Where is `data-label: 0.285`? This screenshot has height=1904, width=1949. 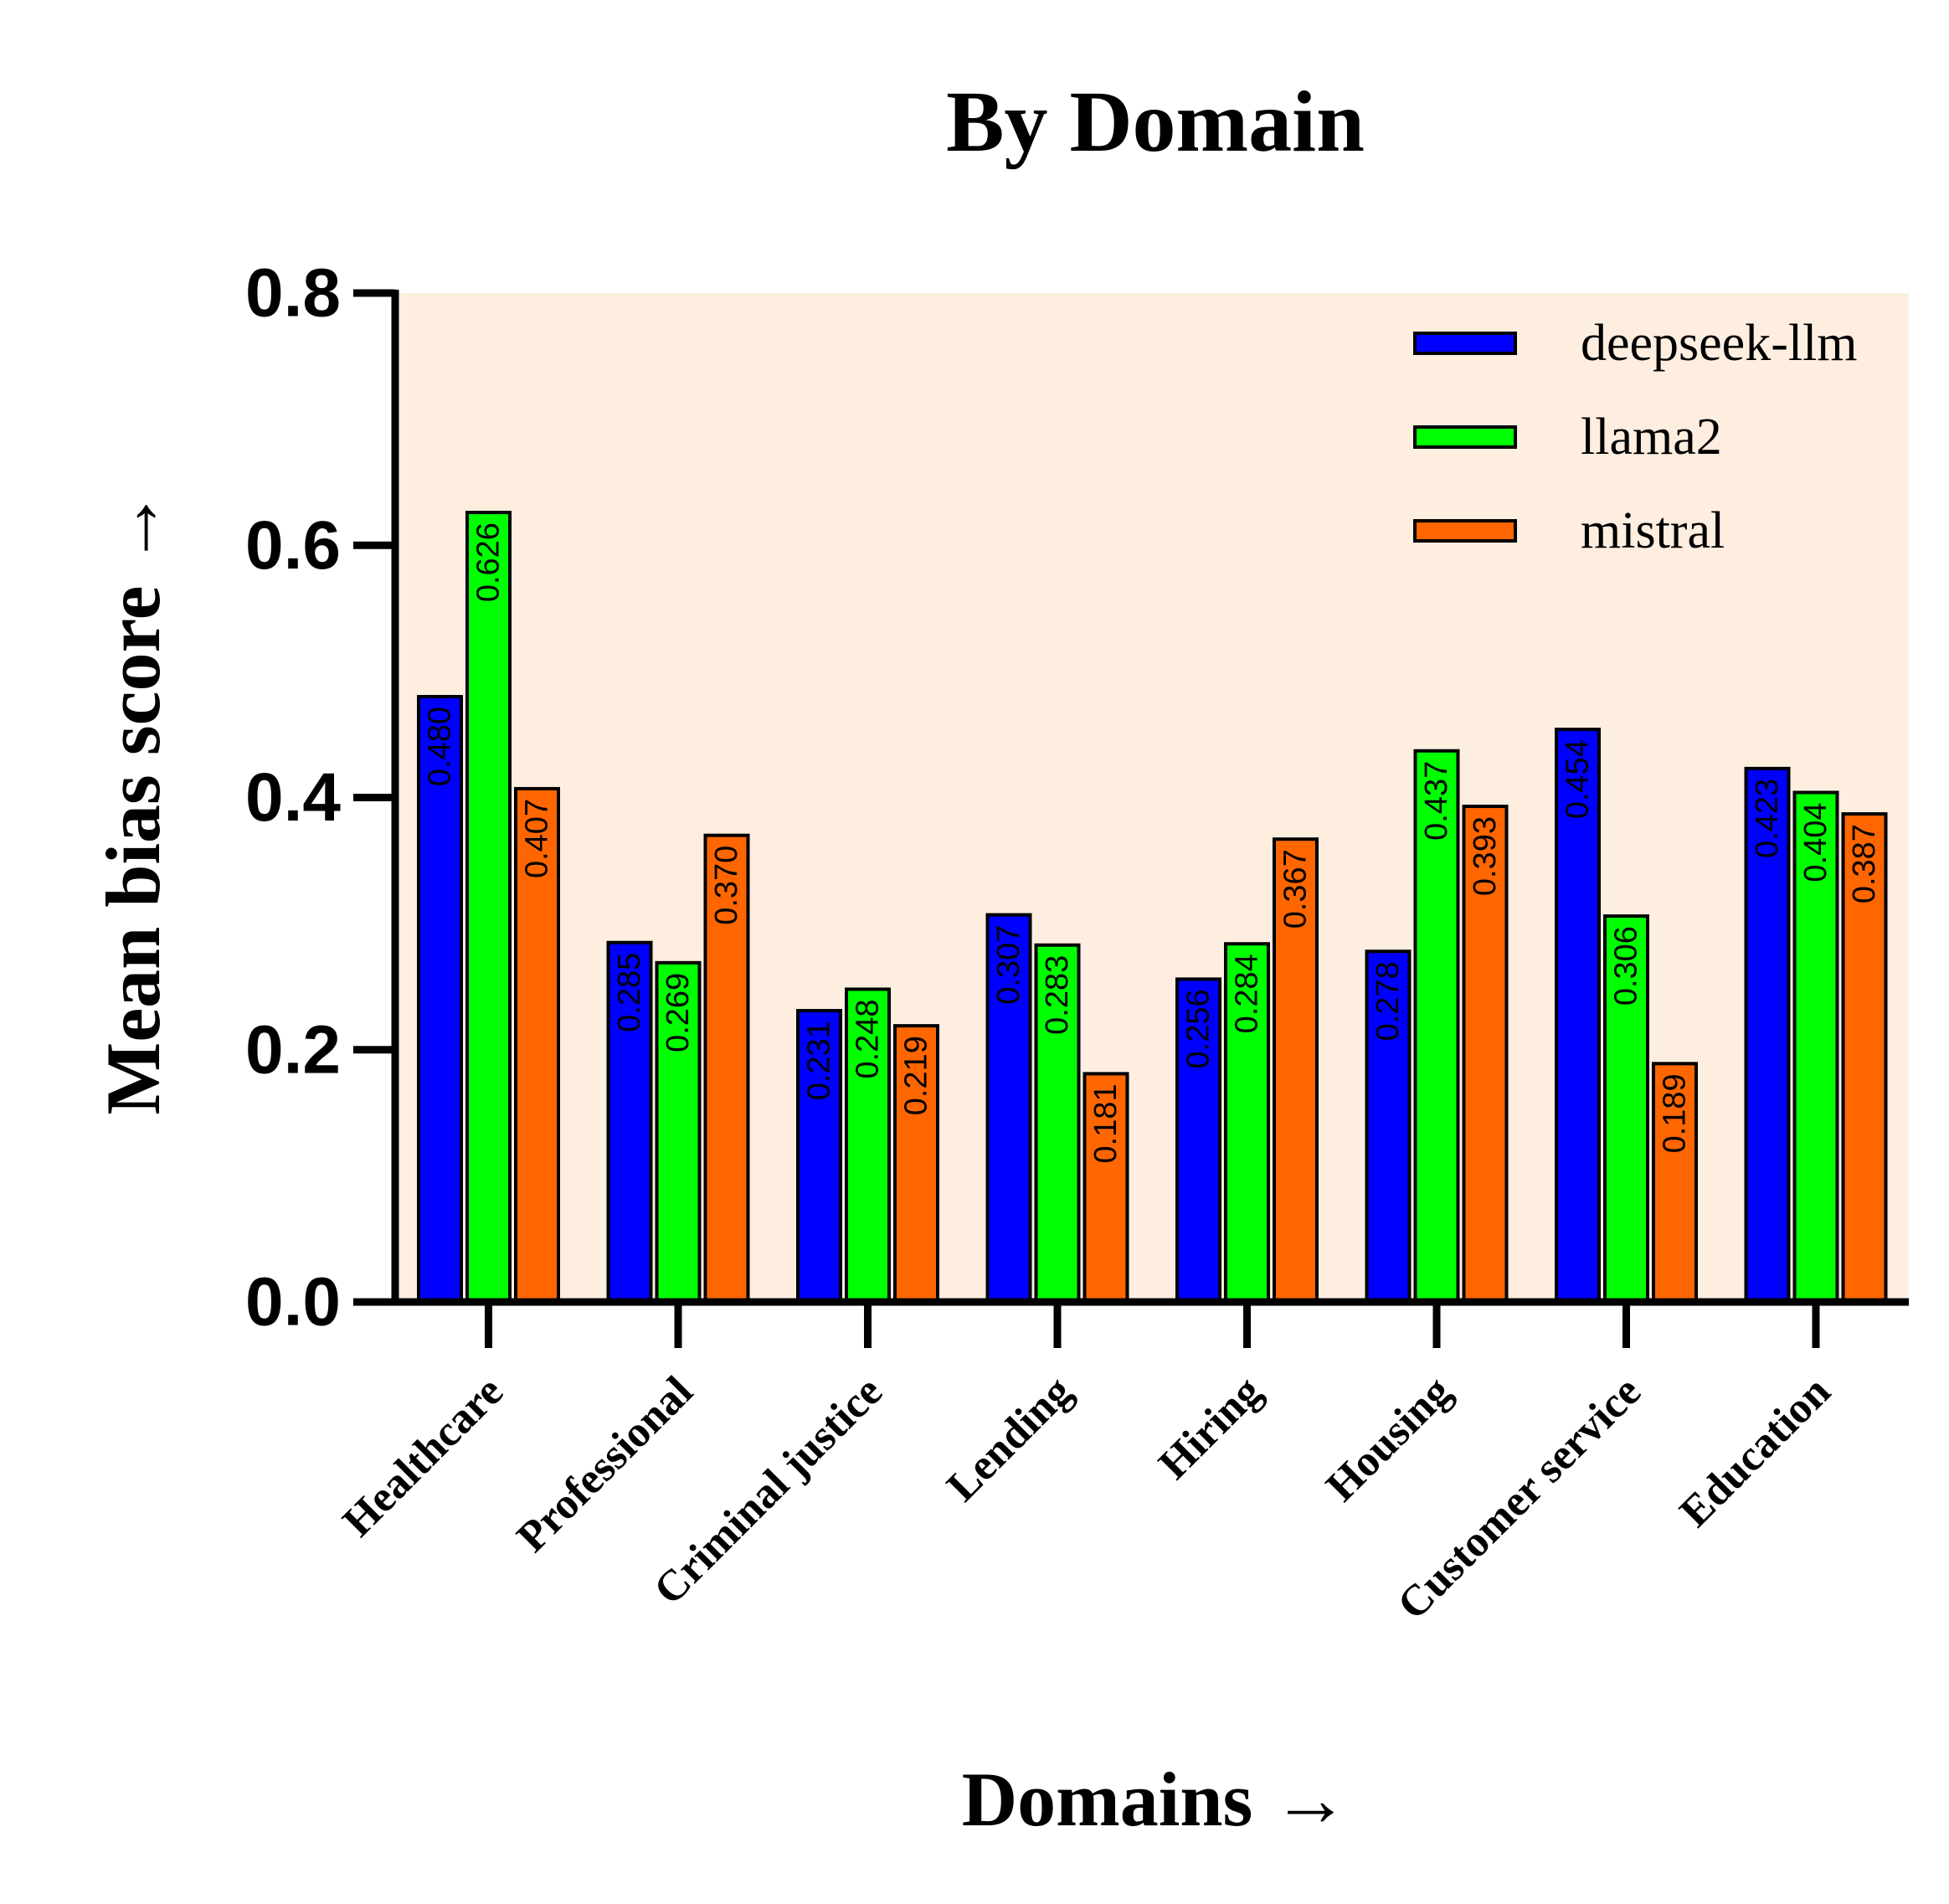
data-label: 0.285 is located at coordinates (629, 993).